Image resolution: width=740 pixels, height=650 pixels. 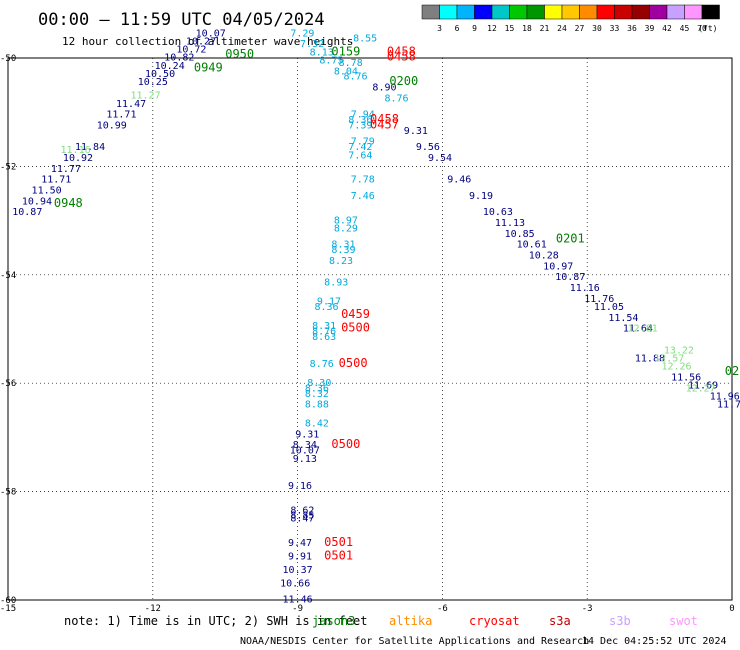 What do you see at coordinates (439, 28) in the screenshot?
I see `colorbar-label: 3` at bounding box center [439, 28].